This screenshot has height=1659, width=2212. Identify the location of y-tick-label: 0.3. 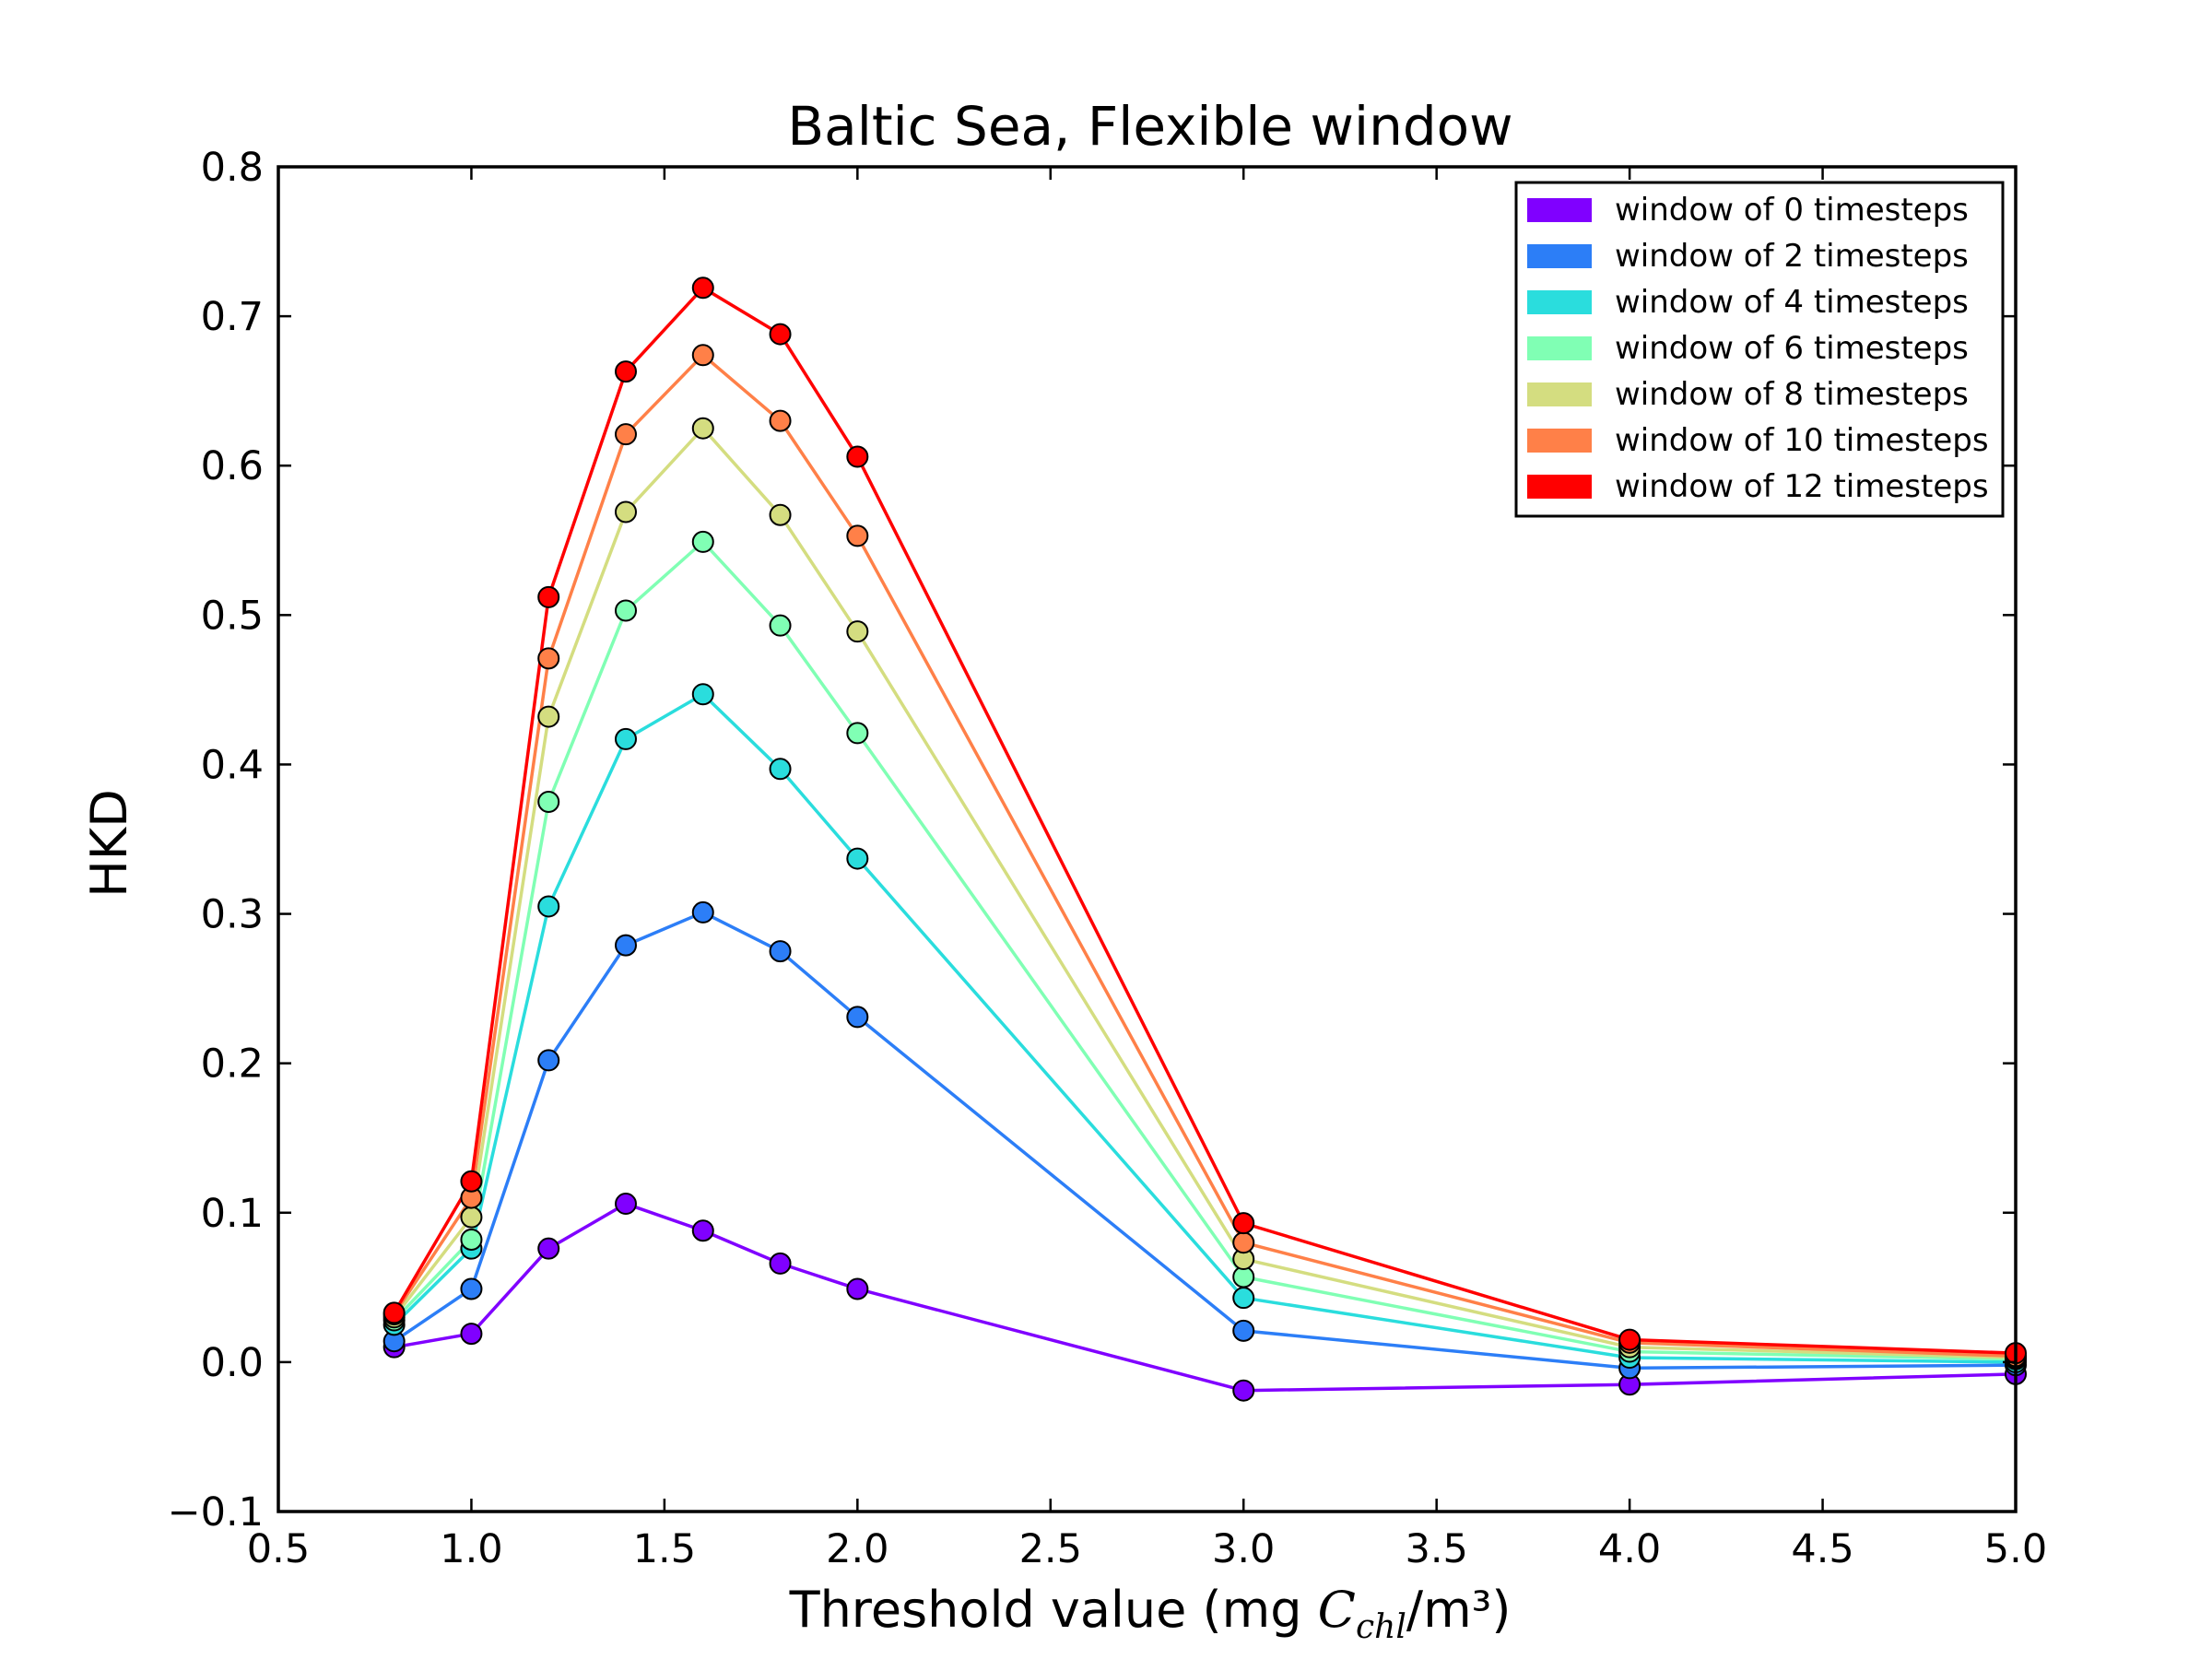
(232, 915).